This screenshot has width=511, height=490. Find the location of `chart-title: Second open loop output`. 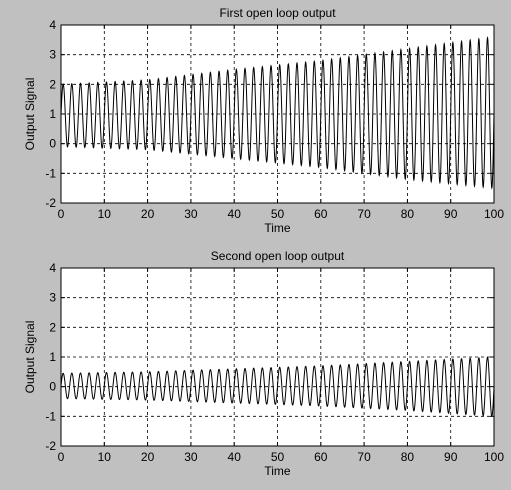

chart-title: Second open loop output is located at coordinates (278, 256).